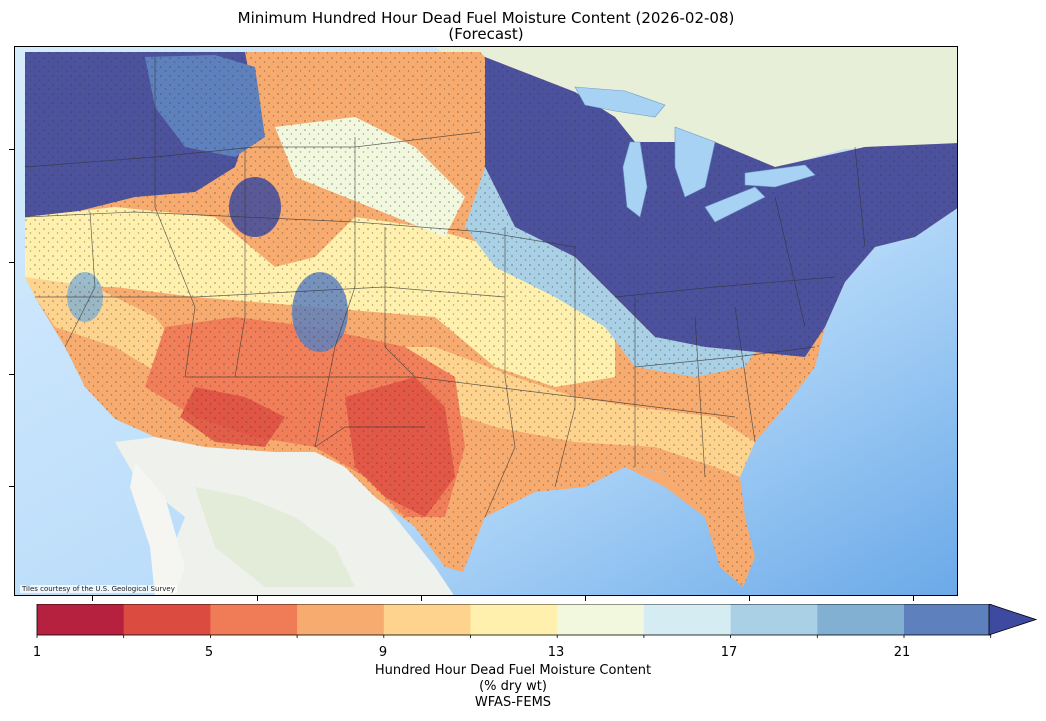 This screenshot has width=1046, height=721. Describe the element at coordinates (513, 686) in the screenshot. I see `colorbar-label-line2: (% dry wt)` at that location.